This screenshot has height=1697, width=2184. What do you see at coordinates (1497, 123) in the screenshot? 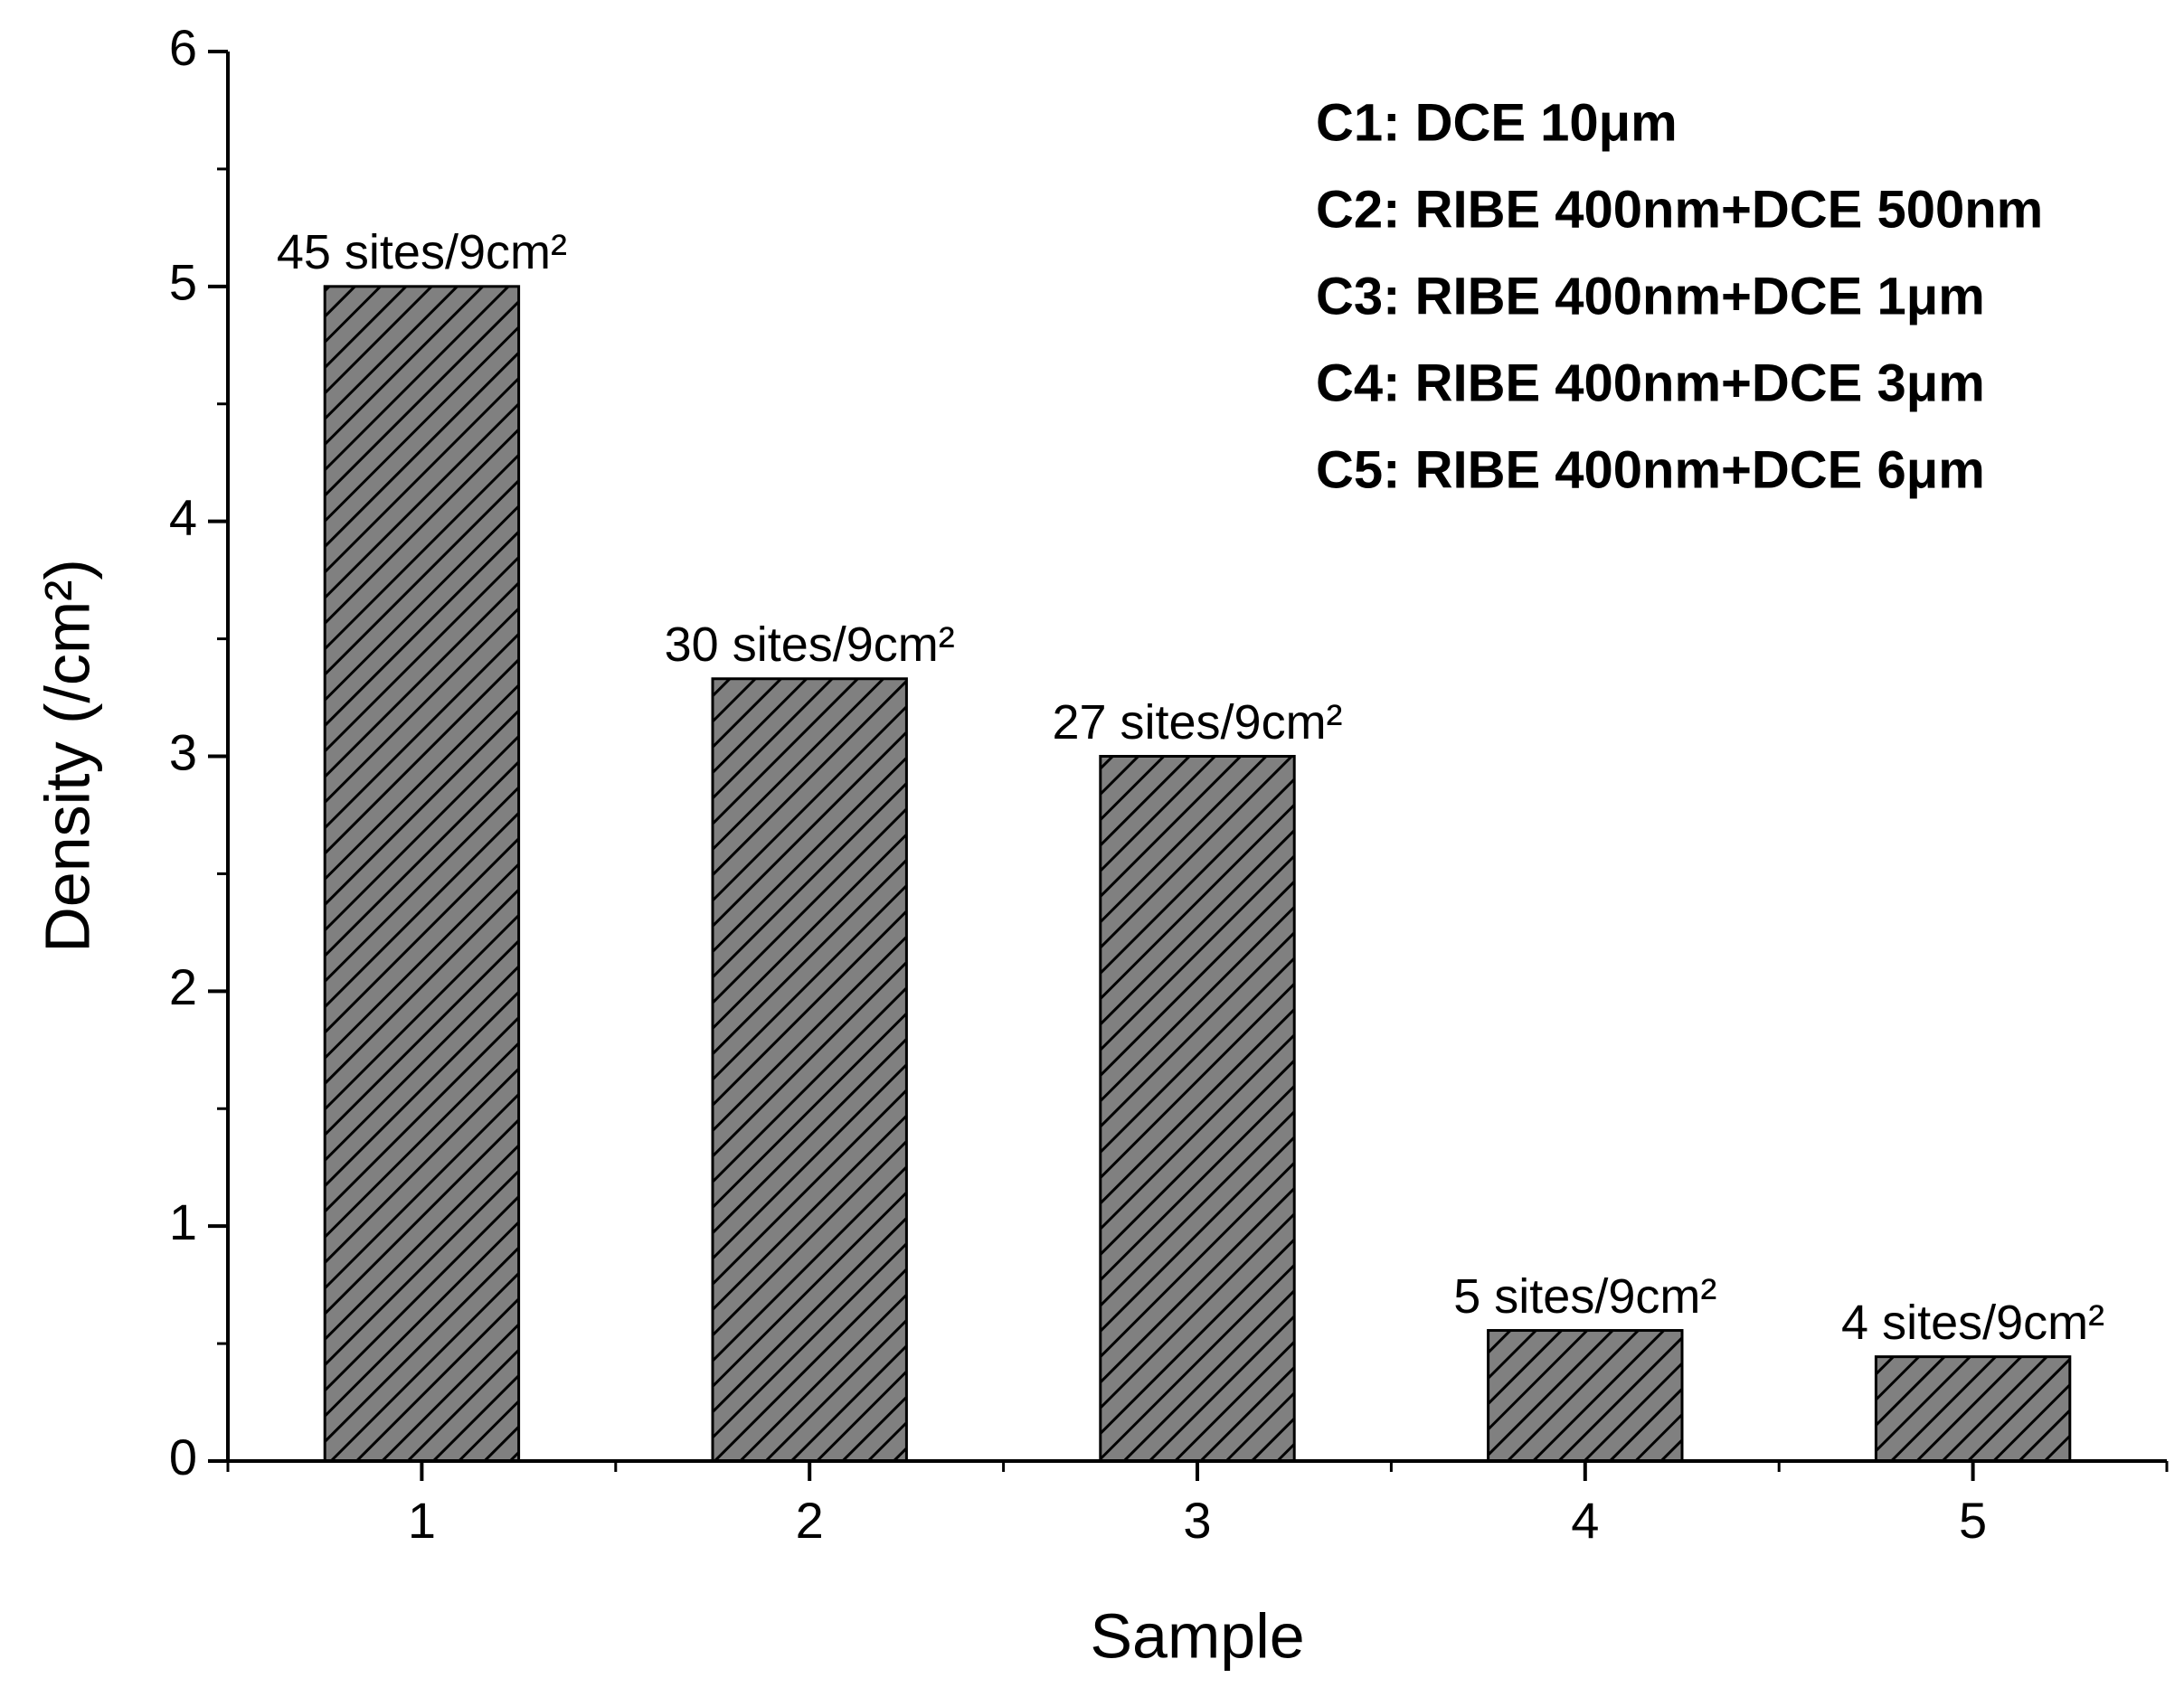
I see `legend-text: C1: DCE 10μm` at bounding box center [1497, 123].